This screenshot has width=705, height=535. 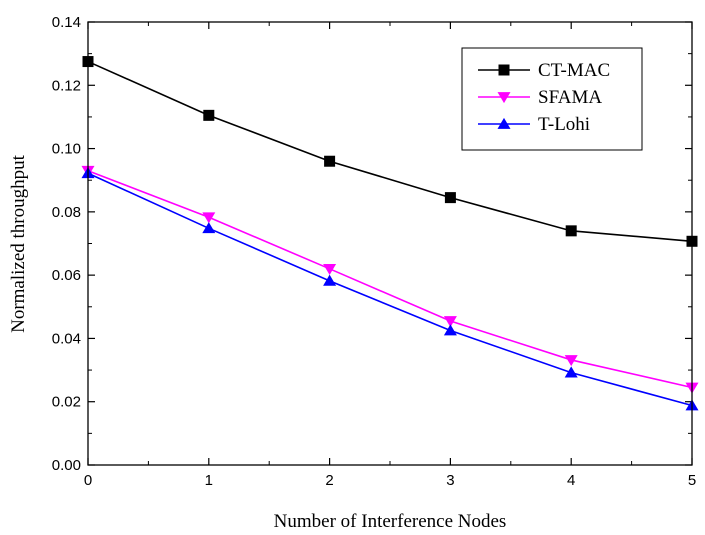 I want to click on y-tick-label: 0.06, so click(x=66, y=275).